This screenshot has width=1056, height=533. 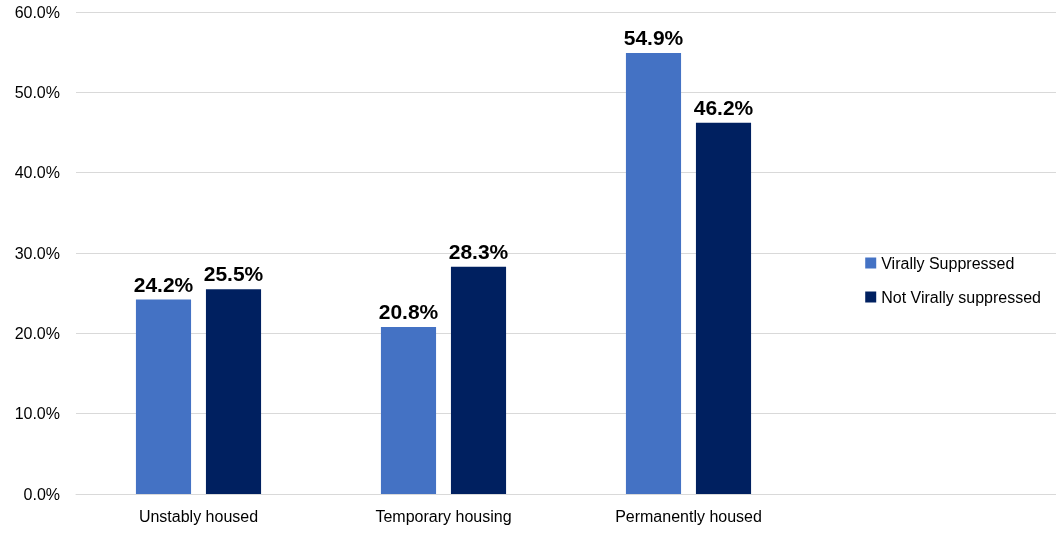 I want to click on legend-label: Virally Suppressed, so click(x=948, y=263).